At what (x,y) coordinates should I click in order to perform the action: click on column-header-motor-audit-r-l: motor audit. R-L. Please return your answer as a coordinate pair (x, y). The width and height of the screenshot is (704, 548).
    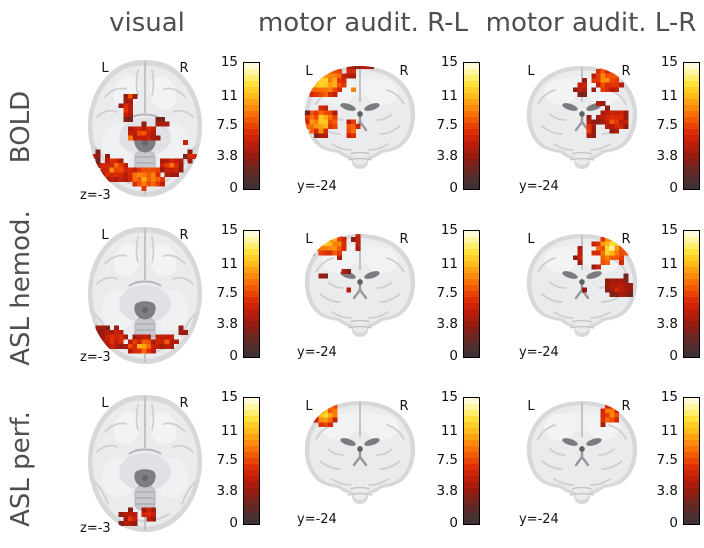
    Looking at the image, I should click on (363, 23).